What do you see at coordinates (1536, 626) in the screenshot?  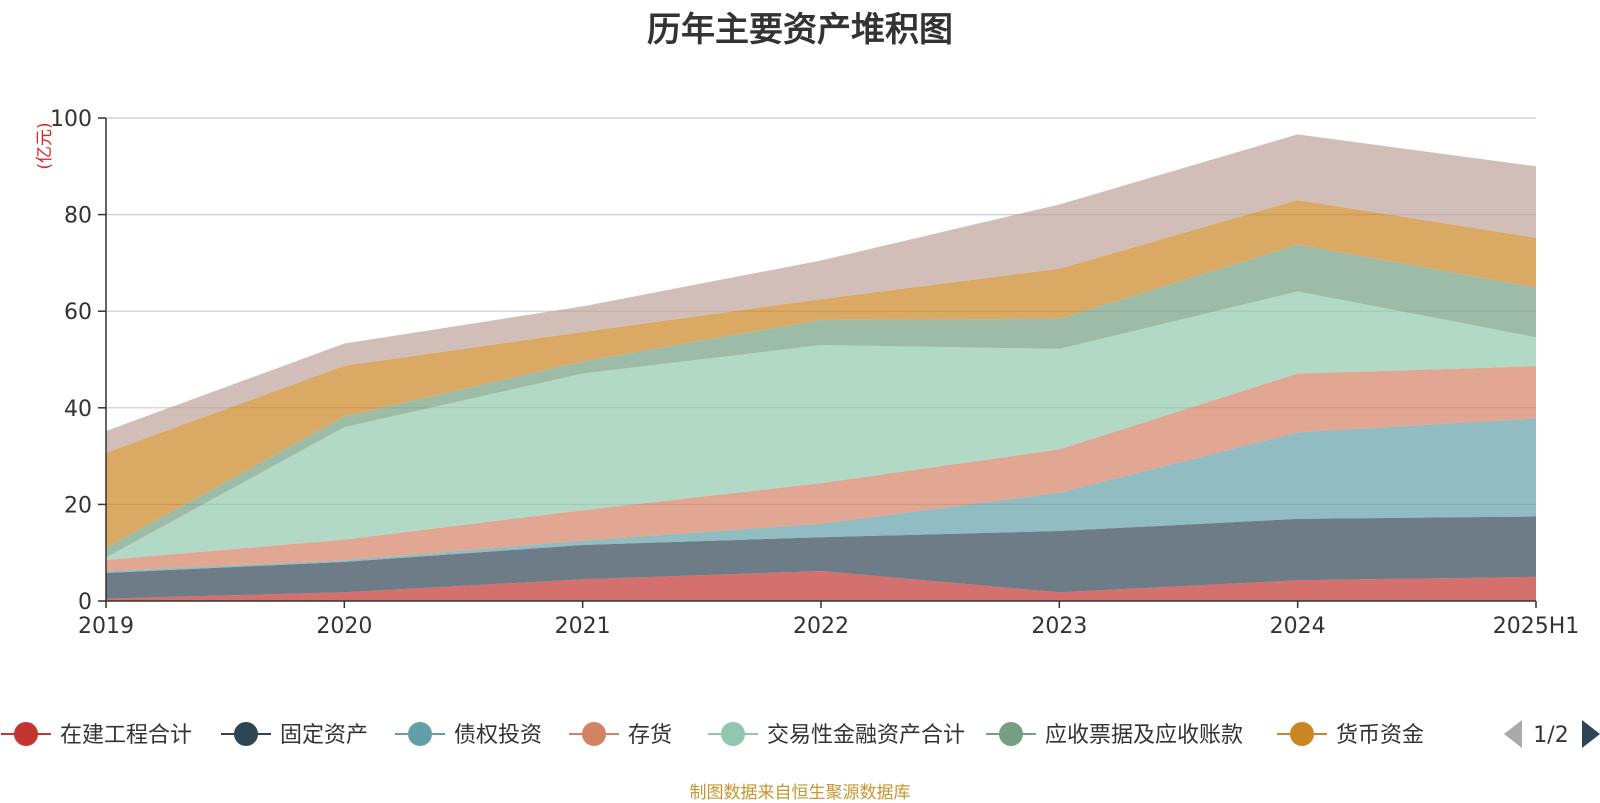 I see `x-tick-label: 2025H1` at bounding box center [1536, 626].